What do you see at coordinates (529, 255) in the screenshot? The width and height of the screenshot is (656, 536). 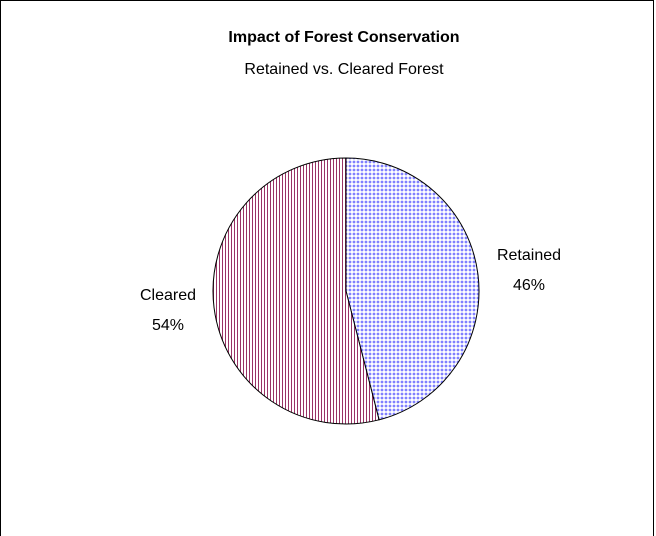 I see `slice-label-retained: Retained` at bounding box center [529, 255].